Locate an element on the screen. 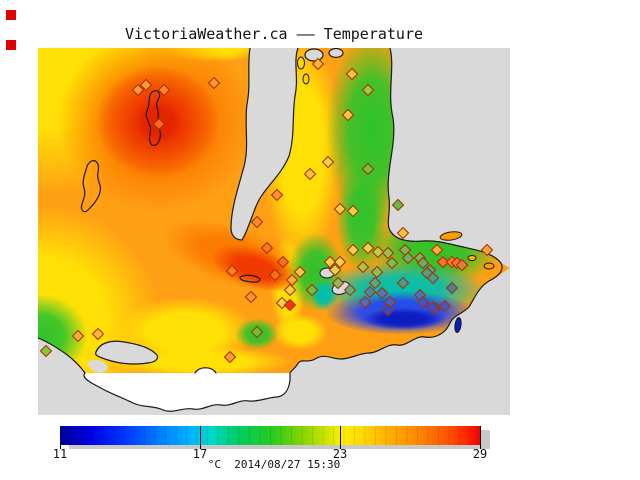 The width and height of the screenshot is (640, 480). colorbar-caption: °C 2014/08/27 15:30 is located at coordinates (274, 464).